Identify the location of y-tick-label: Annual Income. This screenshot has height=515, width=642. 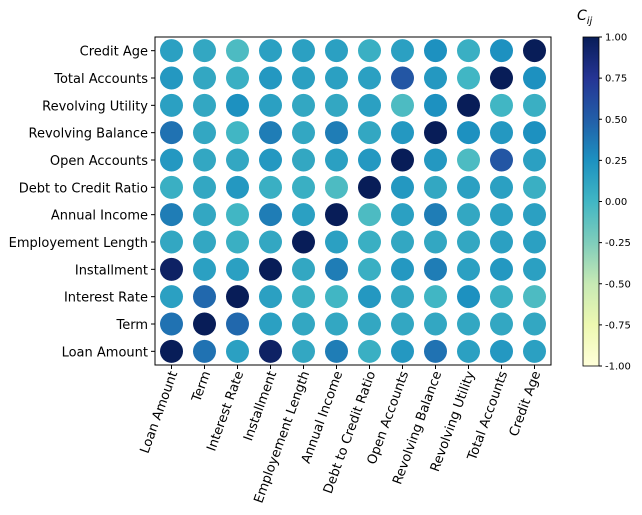
(99, 216).